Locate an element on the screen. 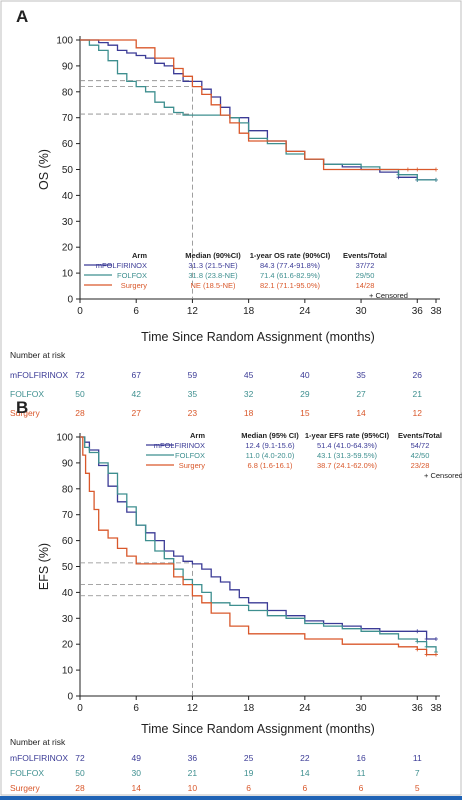  risk-cell: 72 is located at coordinates (80, 375).